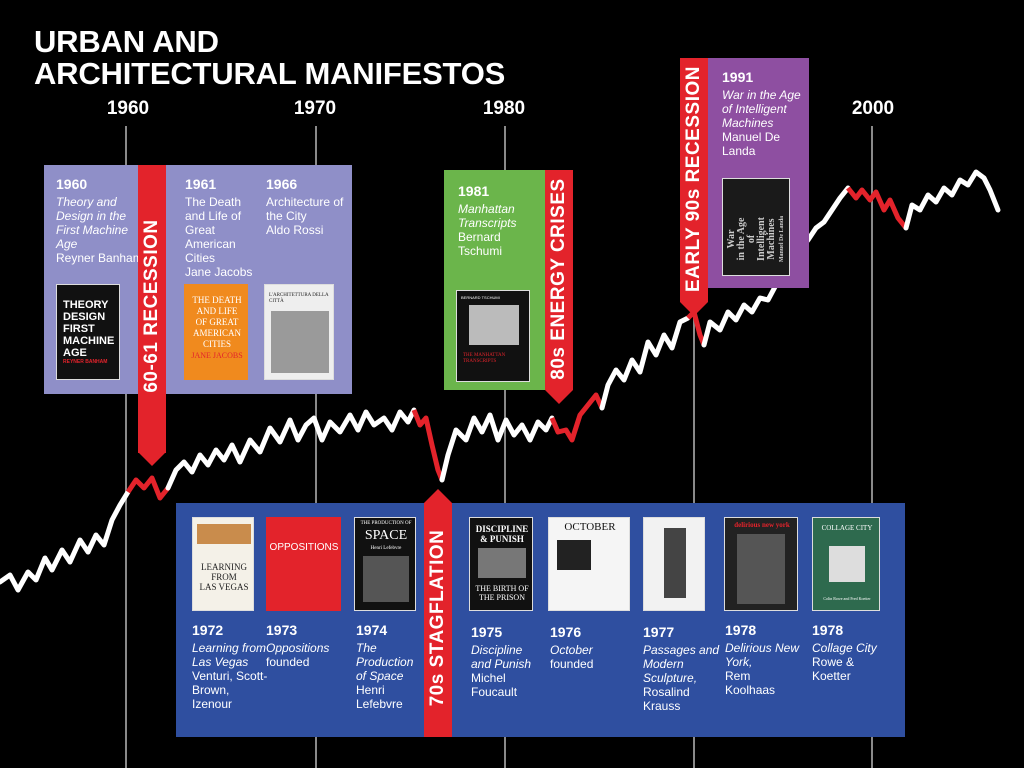  What do you see at coordinates (305, 209) in the screenshot?
I see `entry-title: Architecture of the City` at bounding box center [305, 209].